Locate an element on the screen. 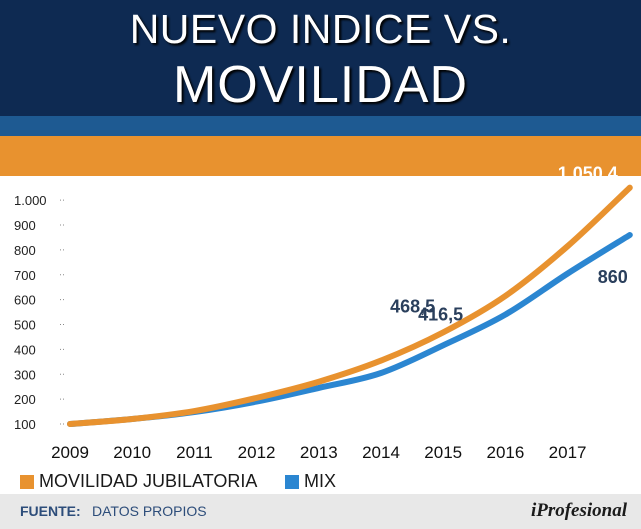 This screenshot has width=641, height=529. data-label: 468,5 is located at coordinates (412, 306).